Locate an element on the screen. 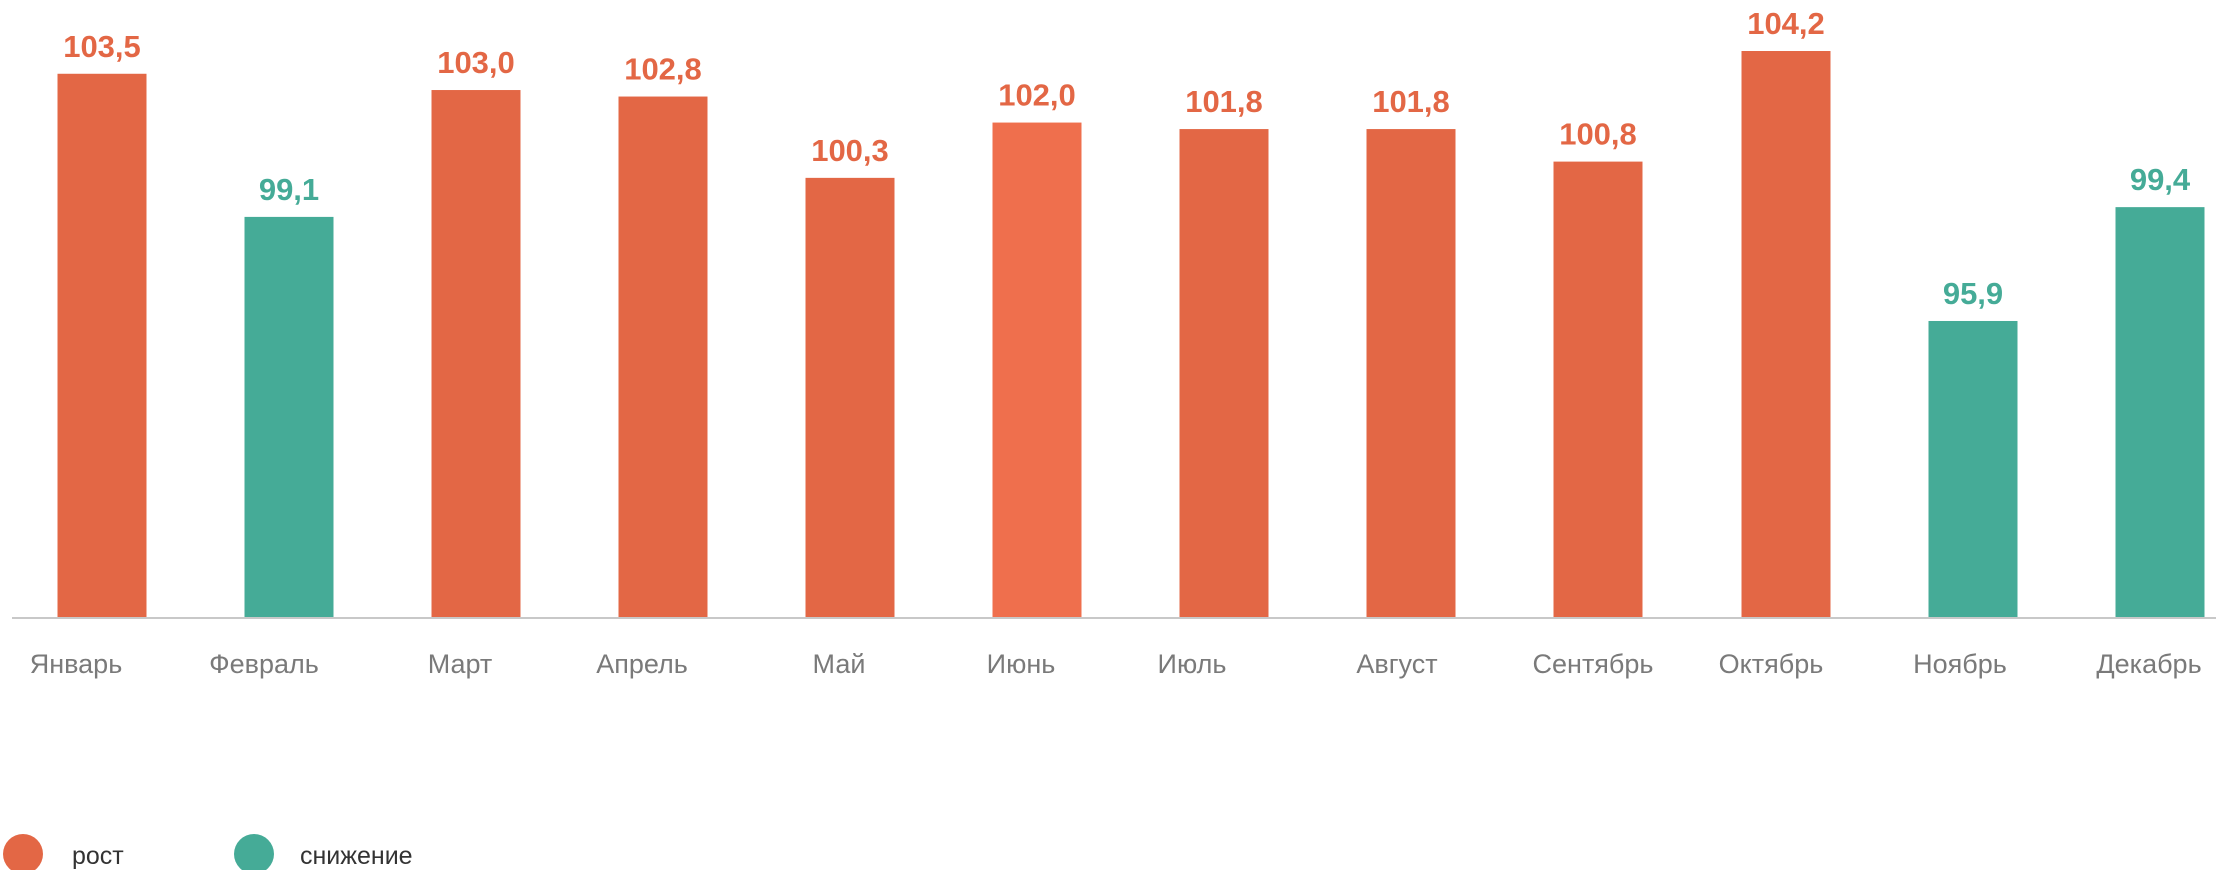 This screenshot has width=2216, height=870. value-label-12: 99,4 is located at coordinates (2160, 179).